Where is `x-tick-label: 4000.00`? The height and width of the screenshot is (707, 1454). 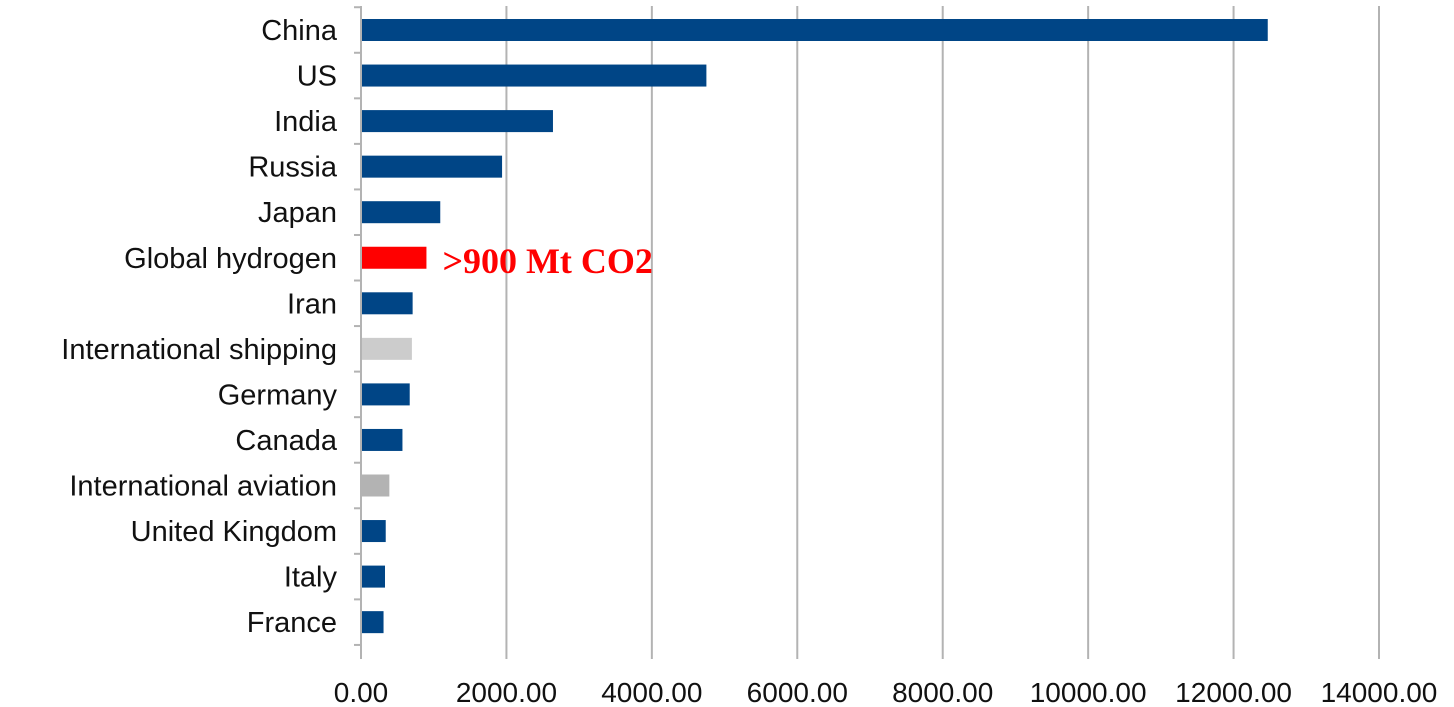 x-tick-label: 4000.00 is located at coordinates (651, 692).